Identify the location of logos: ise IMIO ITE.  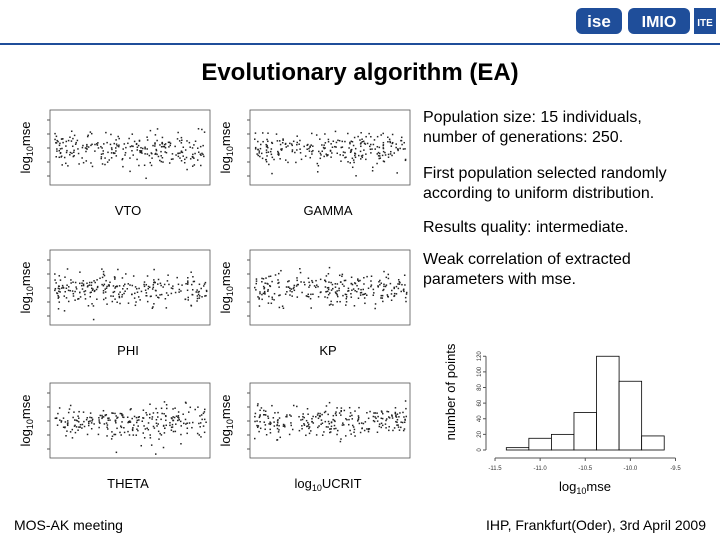
(646, 21).